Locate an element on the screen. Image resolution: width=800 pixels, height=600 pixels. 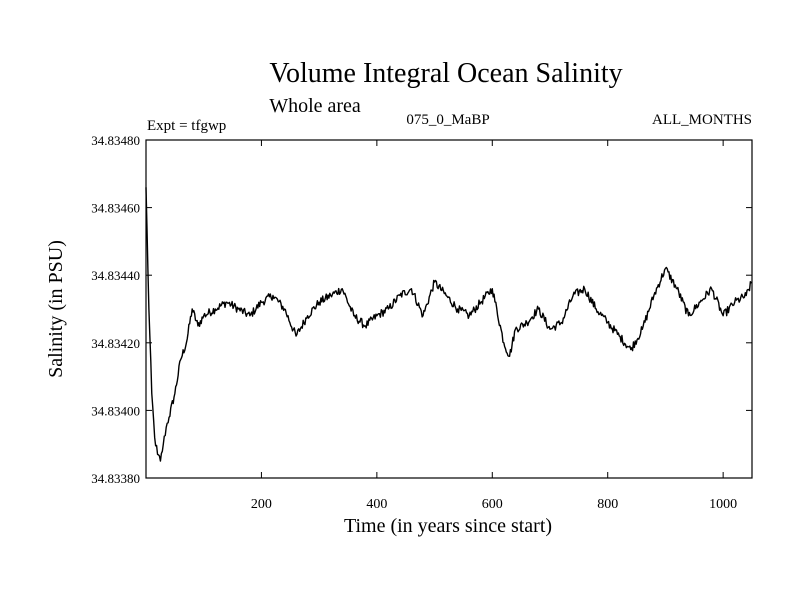
period-label: 075_0_MaBP is located at coordinates (447, 120).